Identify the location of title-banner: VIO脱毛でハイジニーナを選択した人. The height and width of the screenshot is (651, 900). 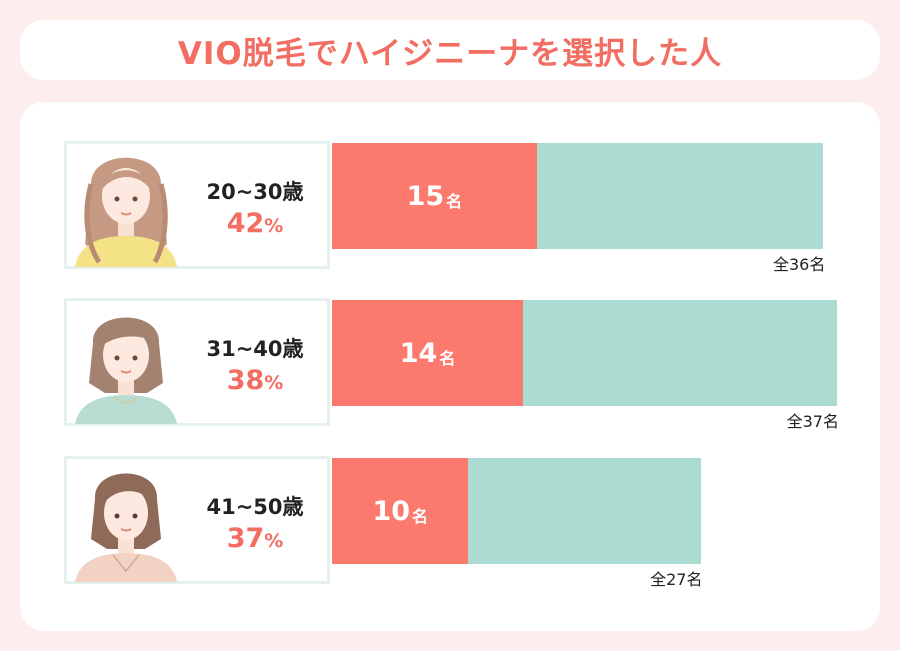
(450, 50).